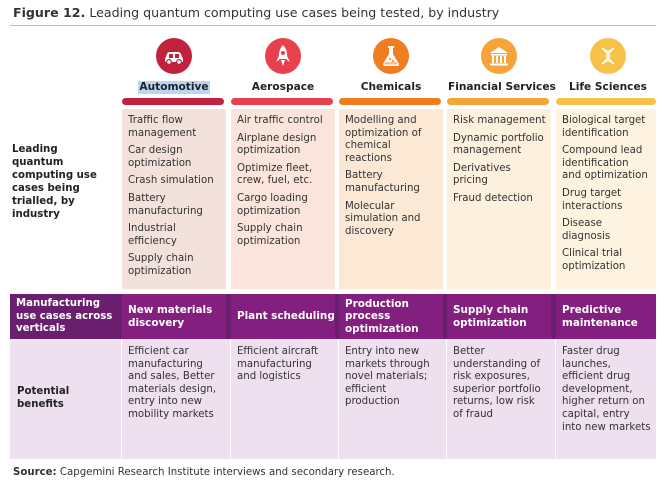 The image size is (668, 488). What do you see at coordinates (171, 181) in the screenshot?
I see `list-item: Crash simulation` at bounding box center [171, 181].